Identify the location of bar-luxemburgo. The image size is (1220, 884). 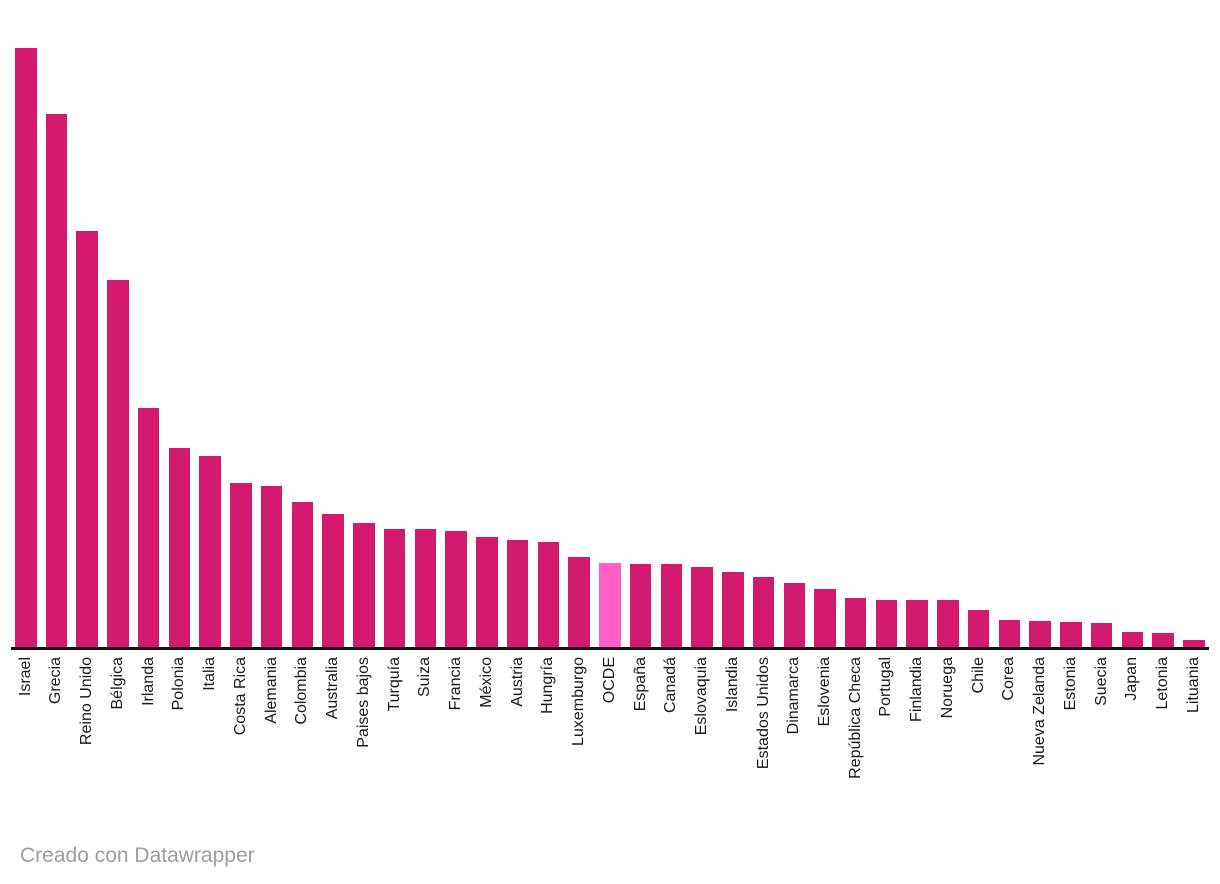
(579, 602).